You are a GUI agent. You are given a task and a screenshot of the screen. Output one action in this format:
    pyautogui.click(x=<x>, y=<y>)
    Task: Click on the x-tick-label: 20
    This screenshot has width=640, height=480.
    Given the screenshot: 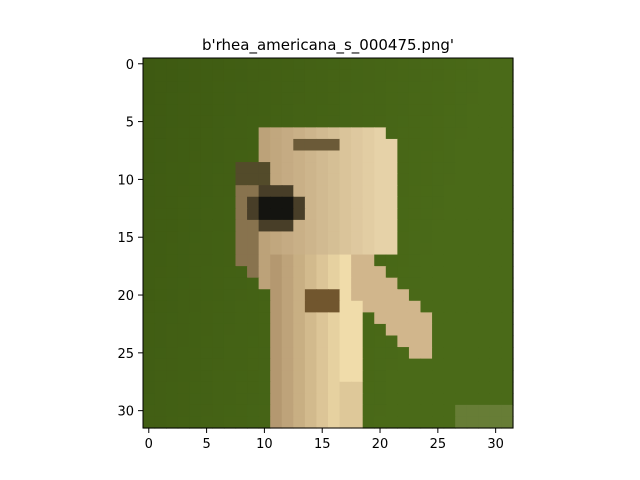 What is the action you would take?
    pyautogui.click(x=380, y=444)
    